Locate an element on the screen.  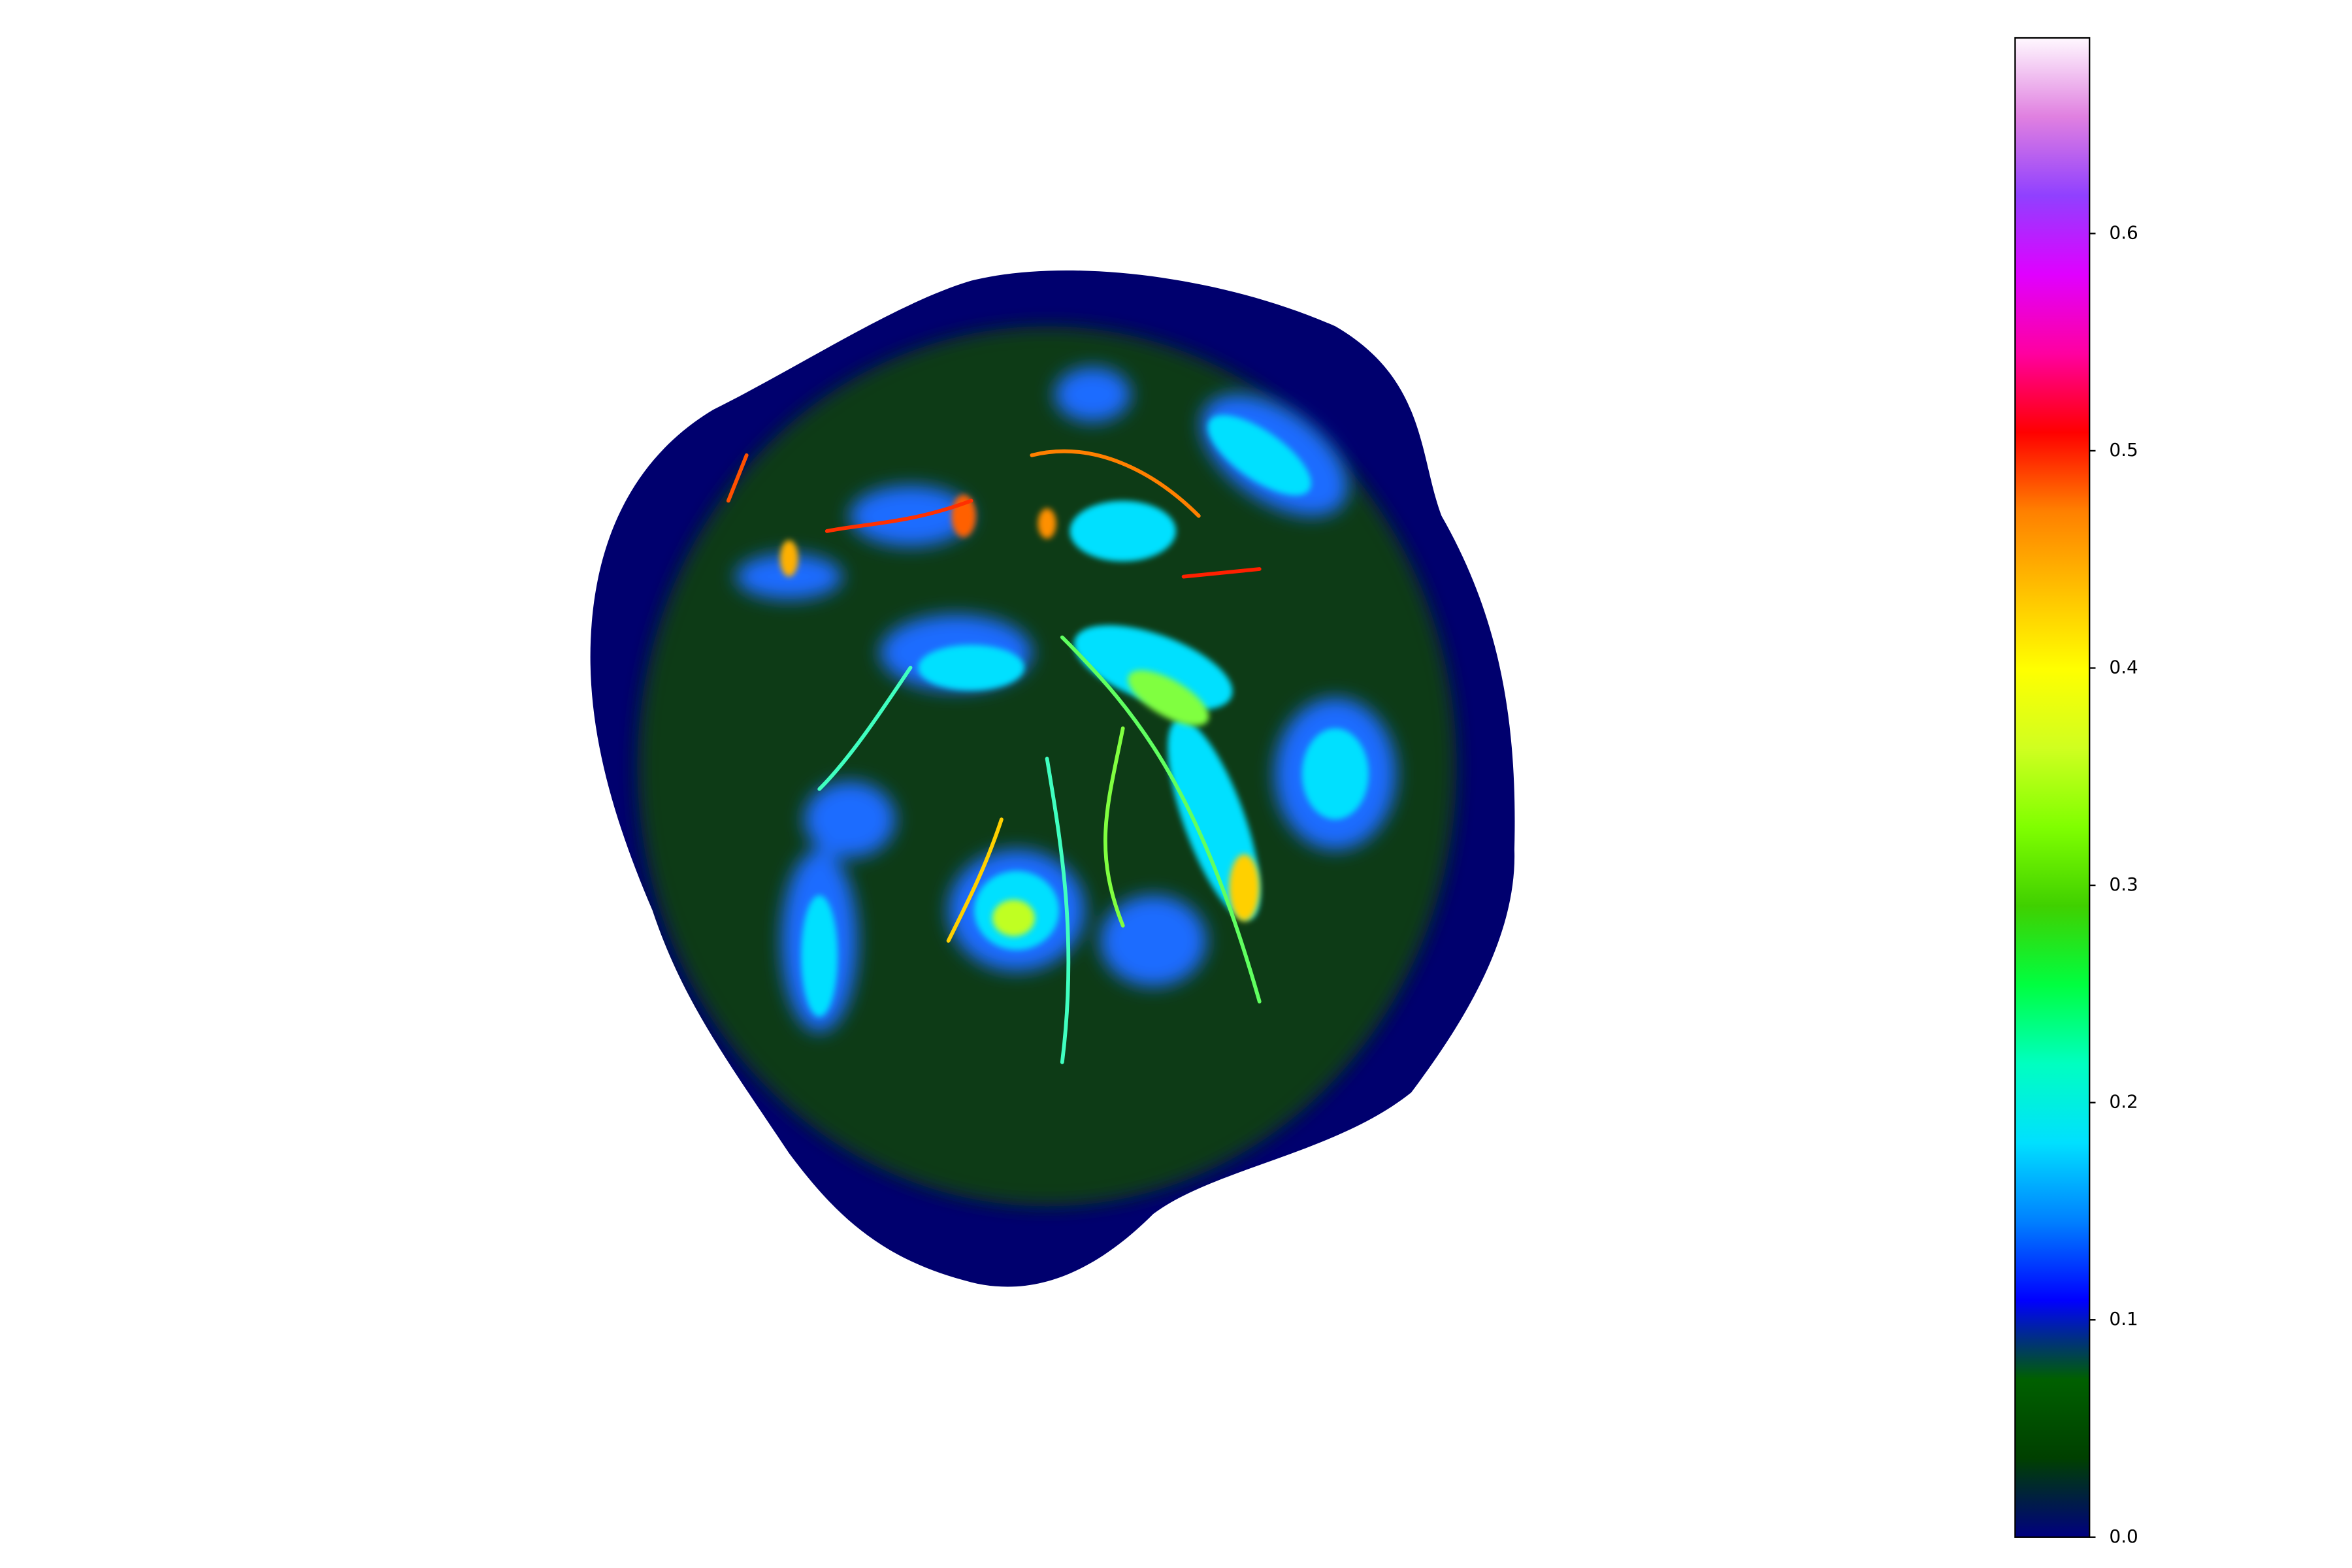
colorbar-tick-label: 0.5 is located at coordinates (2123, 450).